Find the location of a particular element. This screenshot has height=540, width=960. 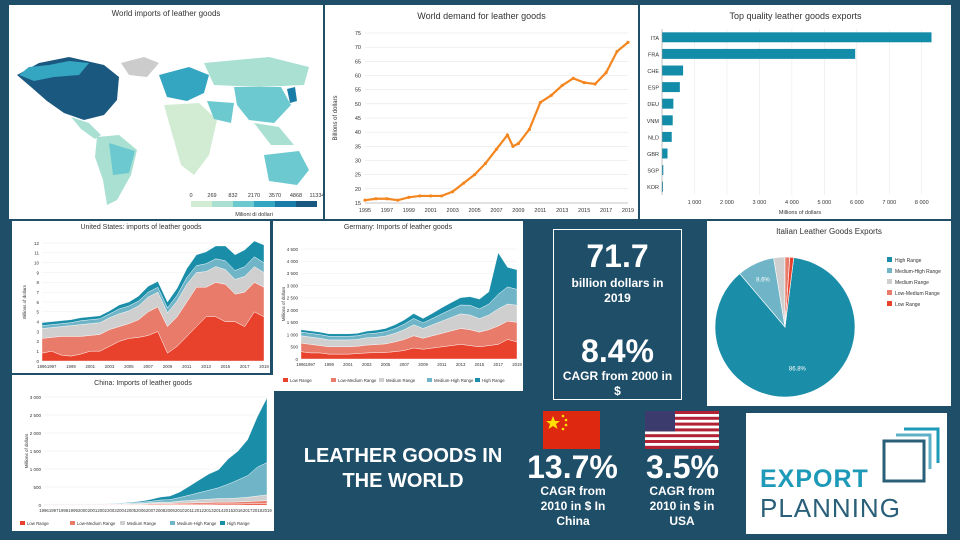

logo-mark-icon is located at coordinates (911, 455).